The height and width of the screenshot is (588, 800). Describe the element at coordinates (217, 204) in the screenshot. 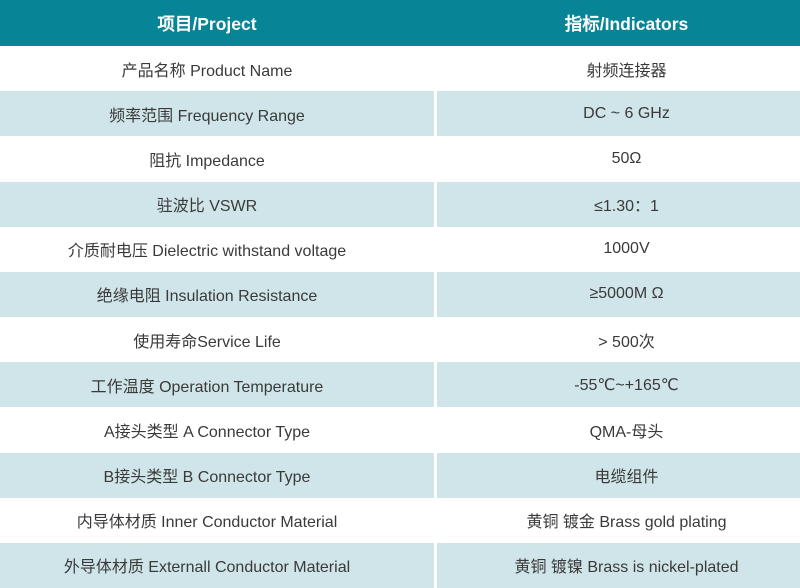

I see `project-cell: 驻波比 VSWR` at that location.